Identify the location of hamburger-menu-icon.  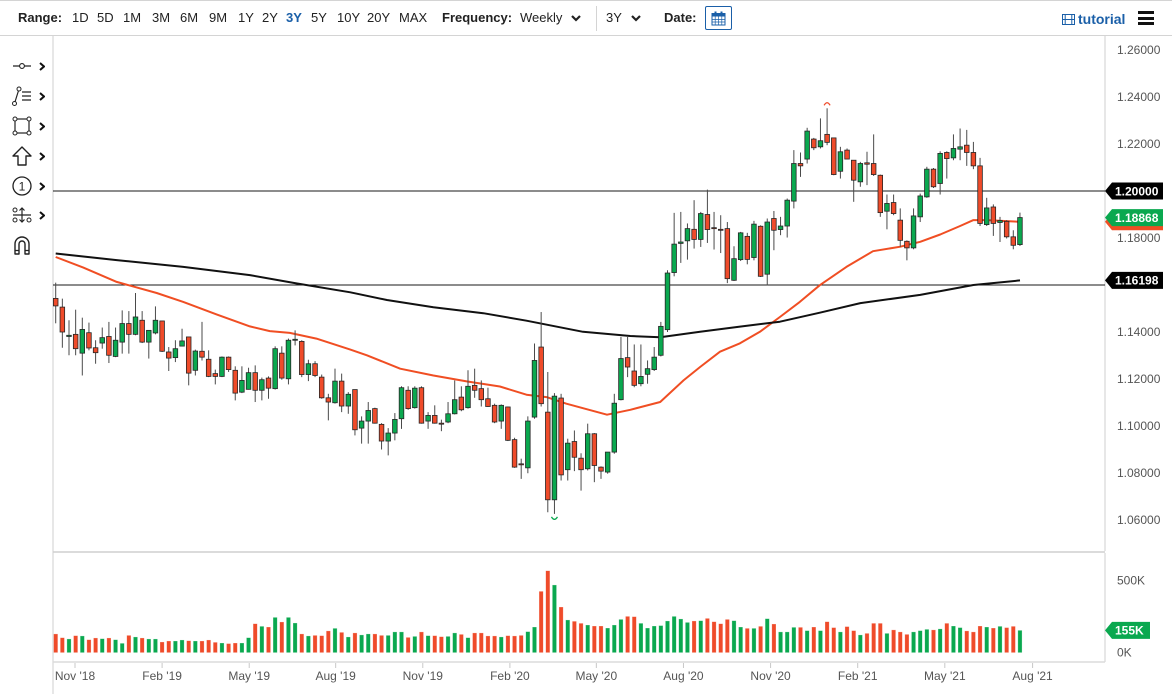
(1146, 18).